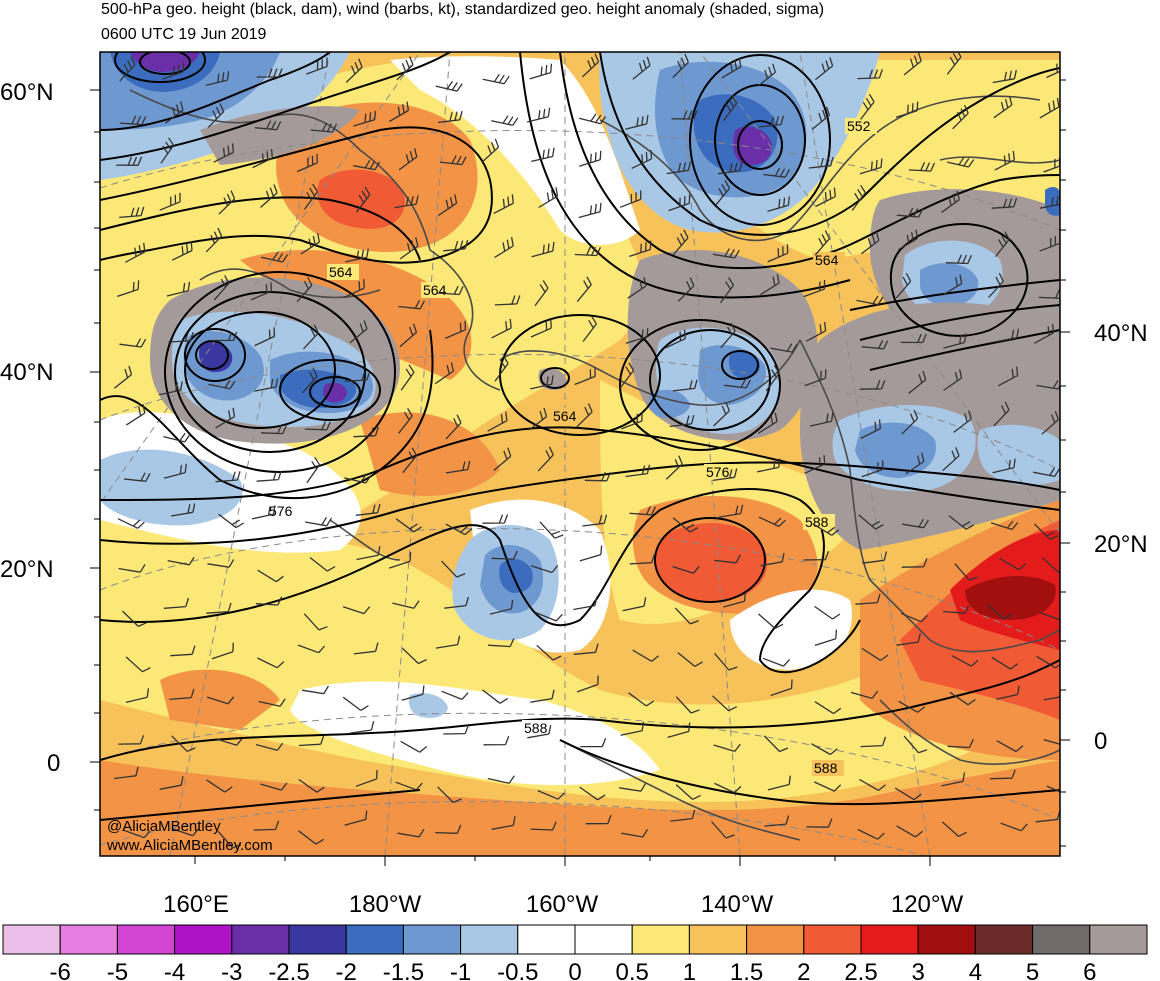  Describe the element at coordinates (689, 970) in the screenshot. I see `colorbar-tick-label: 1` at that location.